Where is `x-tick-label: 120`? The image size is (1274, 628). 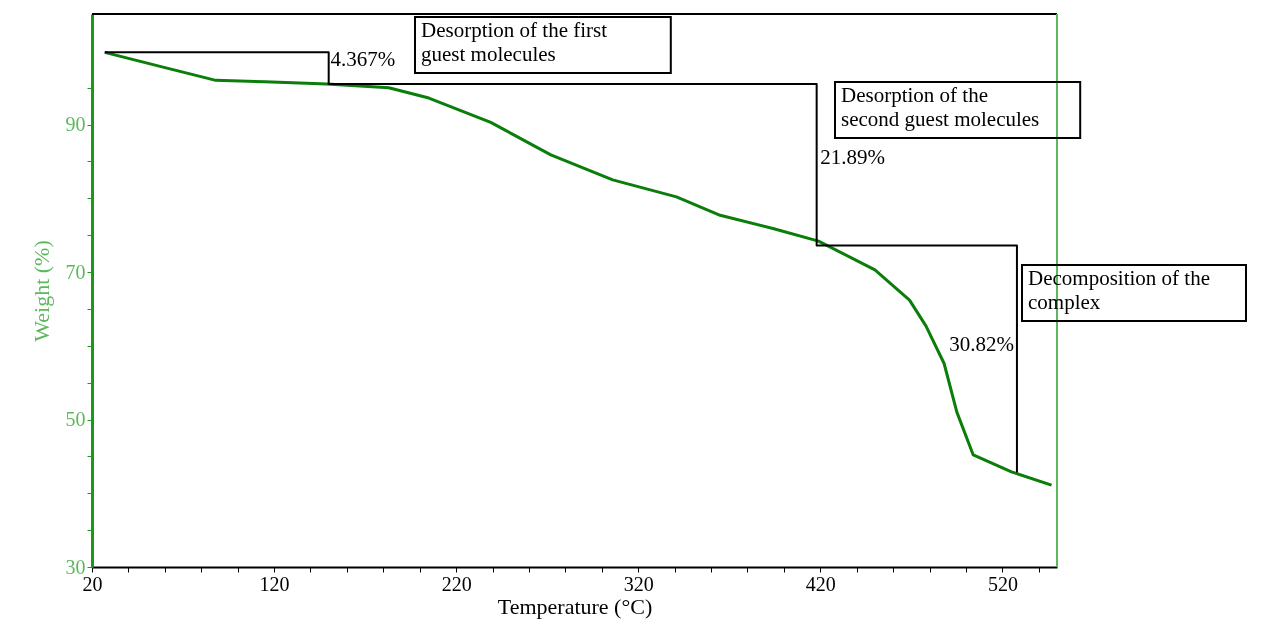 x-tick-label: 120 is located at coordinates (274, 583).